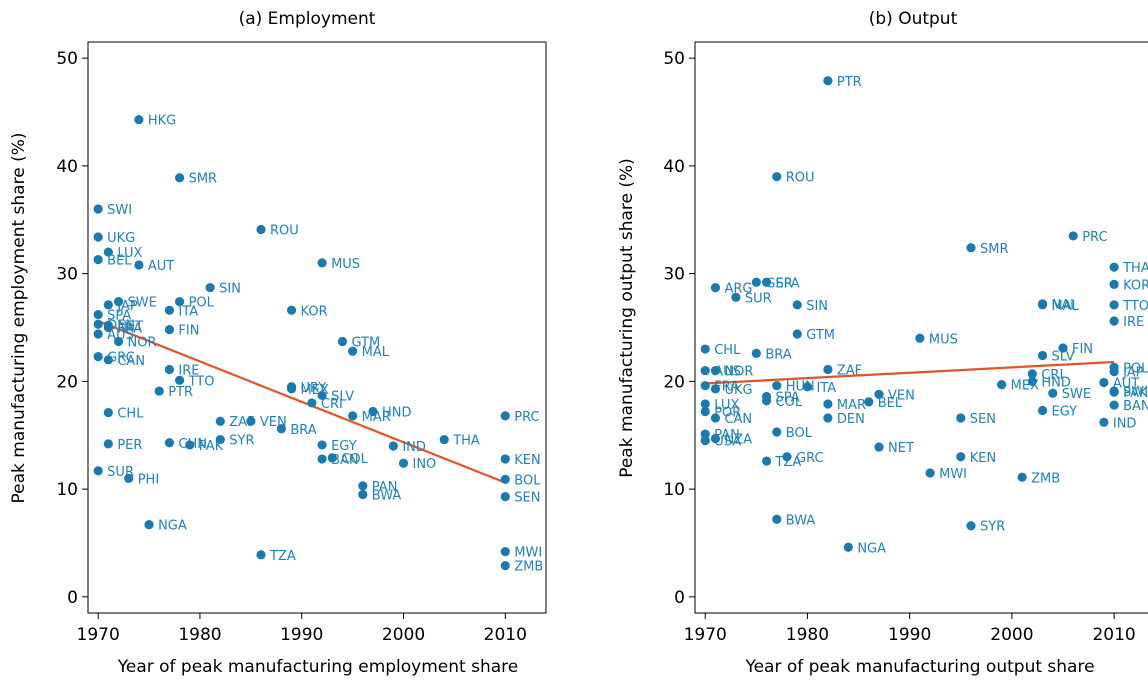 This screenshot has height=684, width=1148. I want to click on point-label: SPA, so click(788, 283).